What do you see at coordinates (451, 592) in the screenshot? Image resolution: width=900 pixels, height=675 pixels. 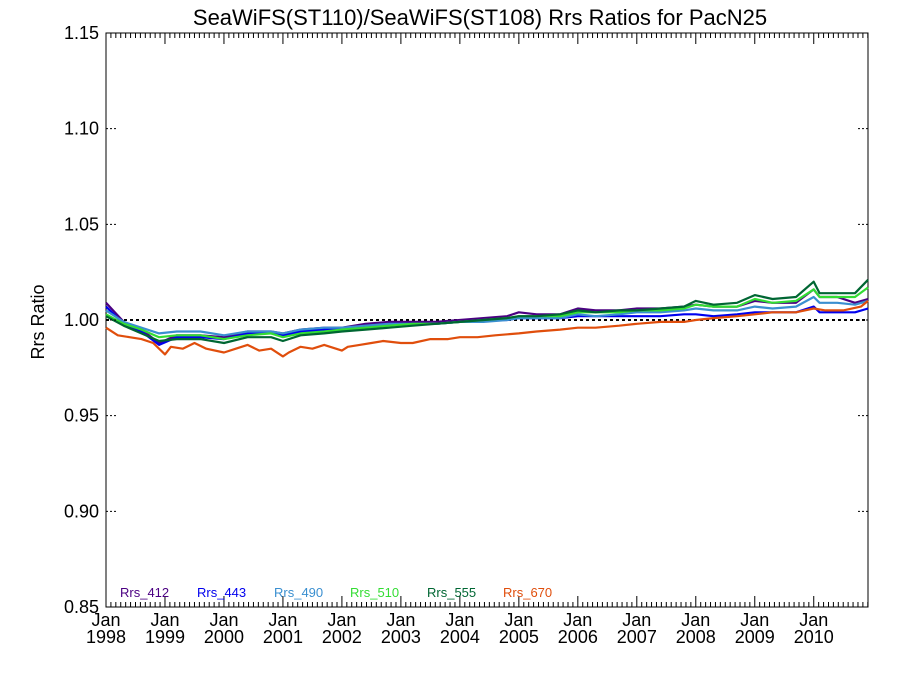 I see `legend-entry: Rrs_555` at bounding box center [451, 592].